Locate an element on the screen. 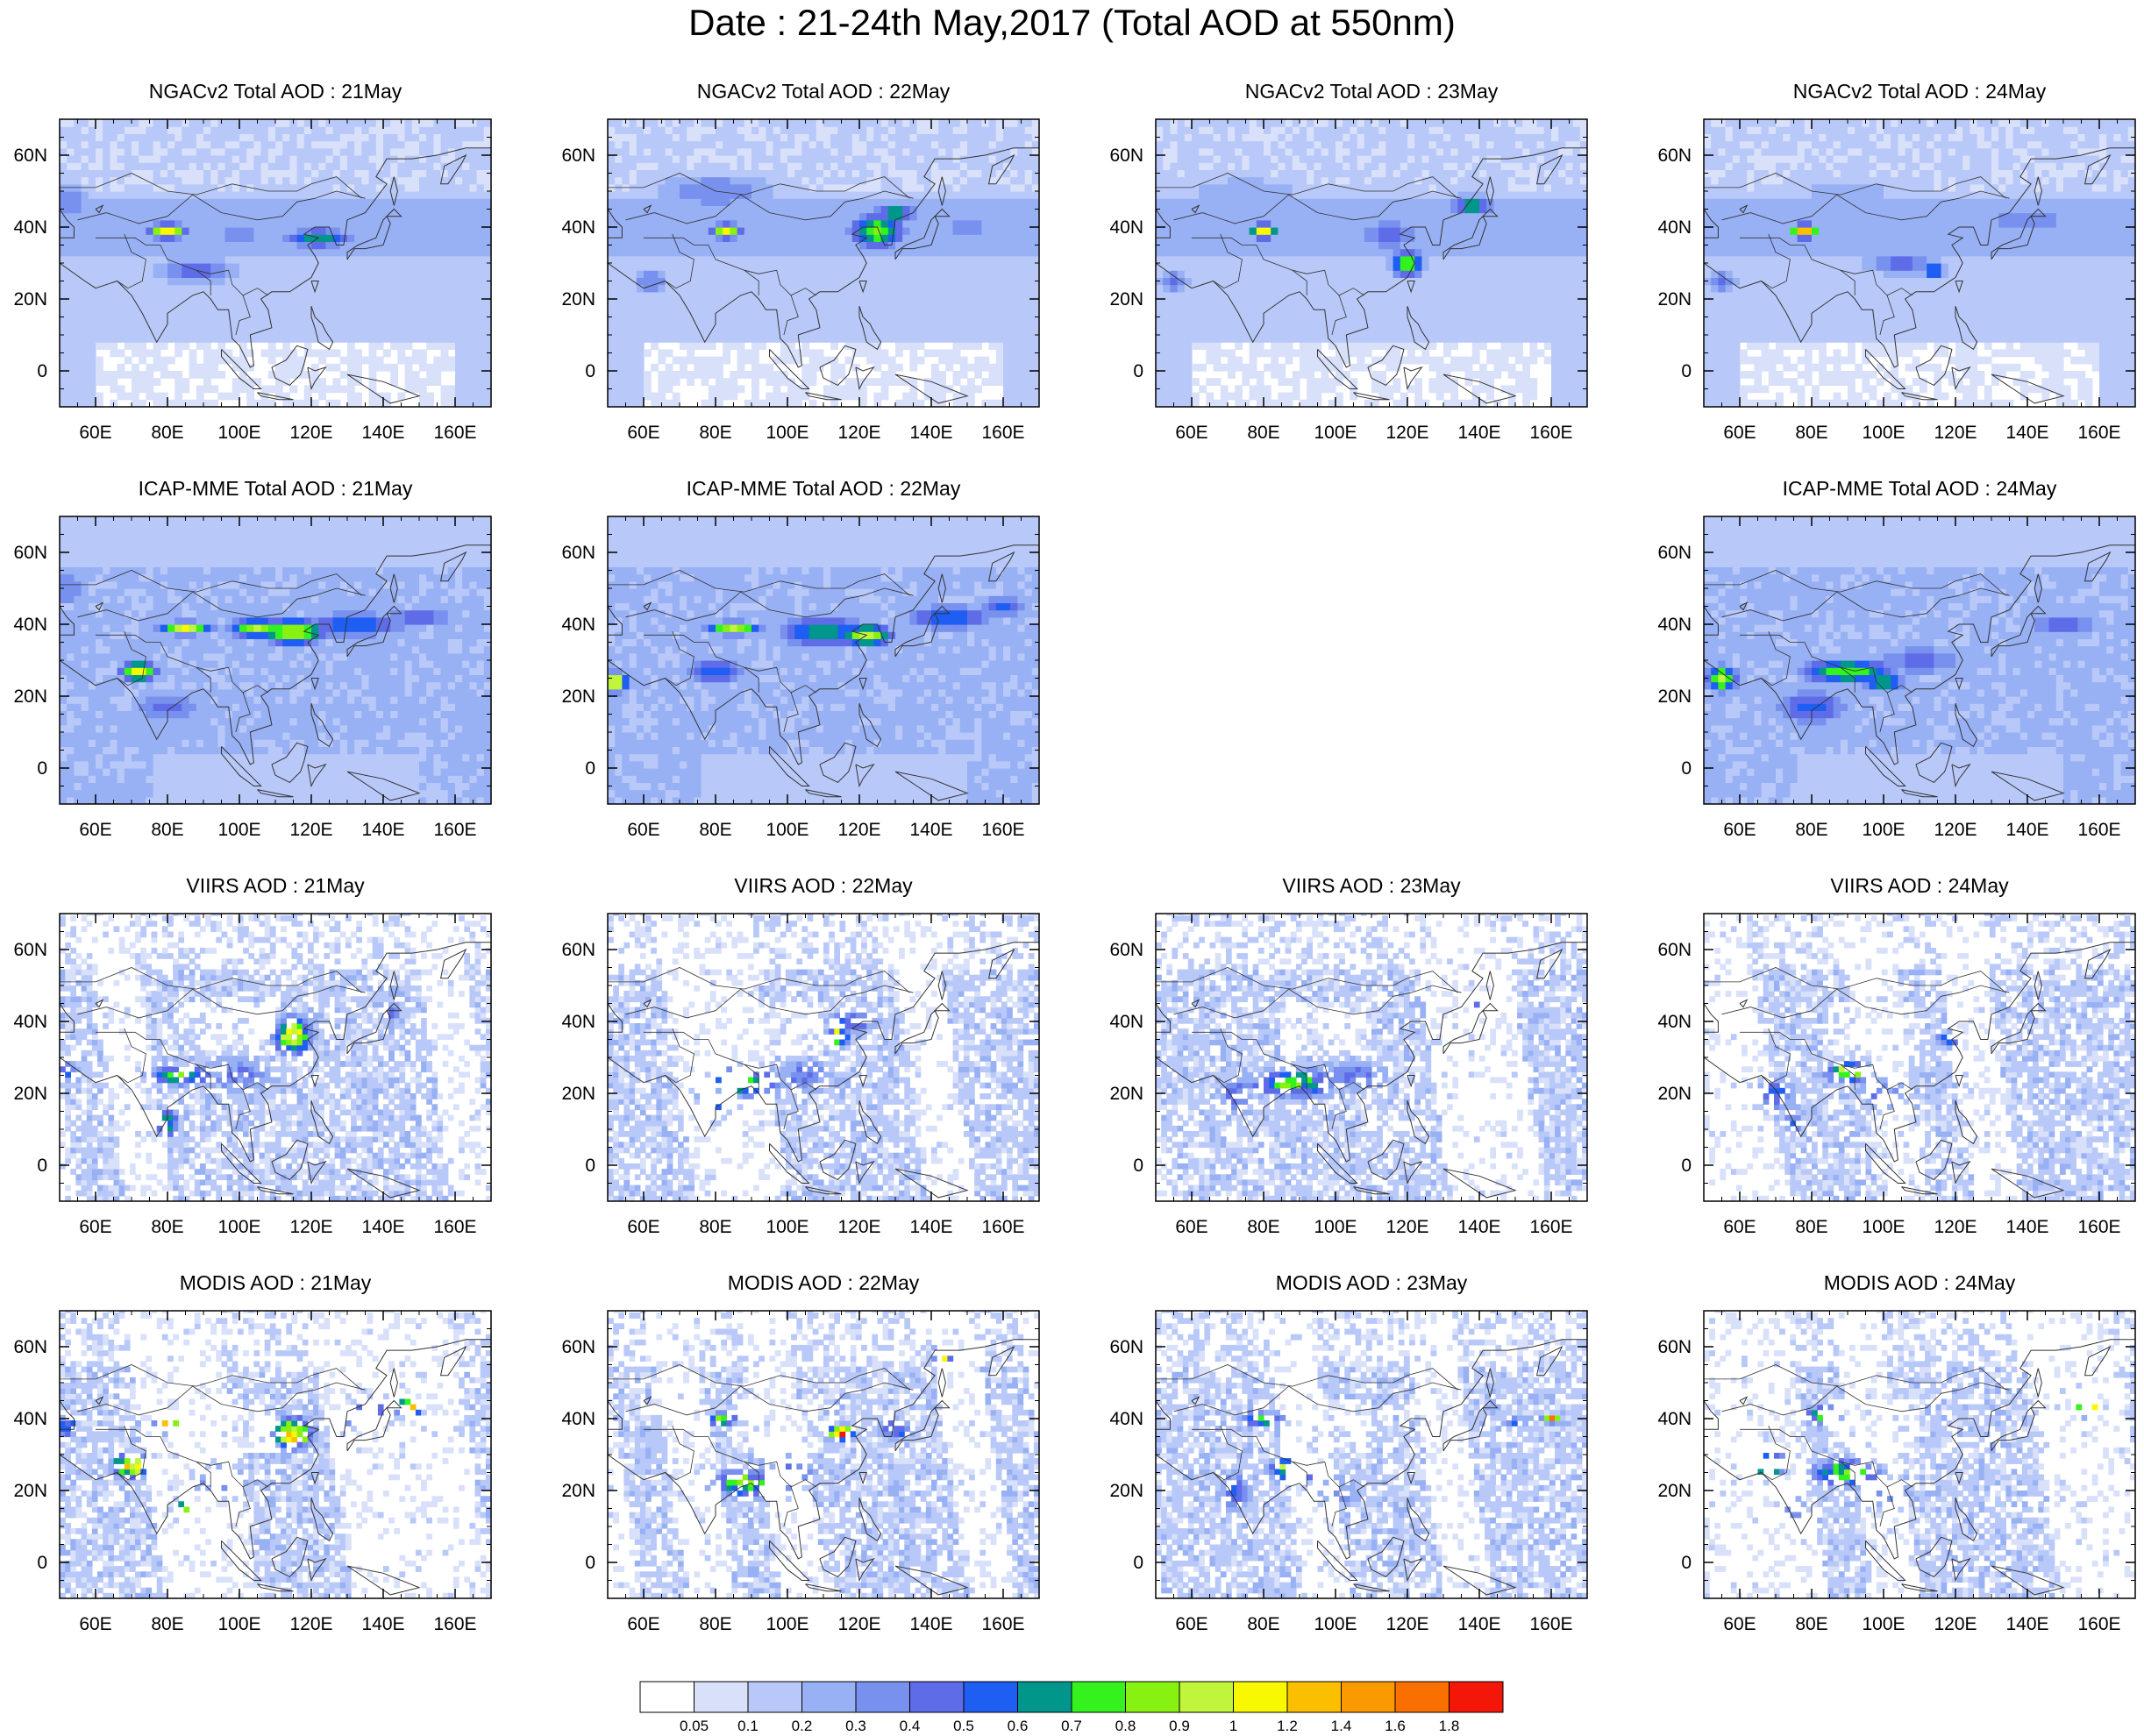  panel-title-modis-23: MODIS AOD : 23May is located at coordinates (1371, 1282).